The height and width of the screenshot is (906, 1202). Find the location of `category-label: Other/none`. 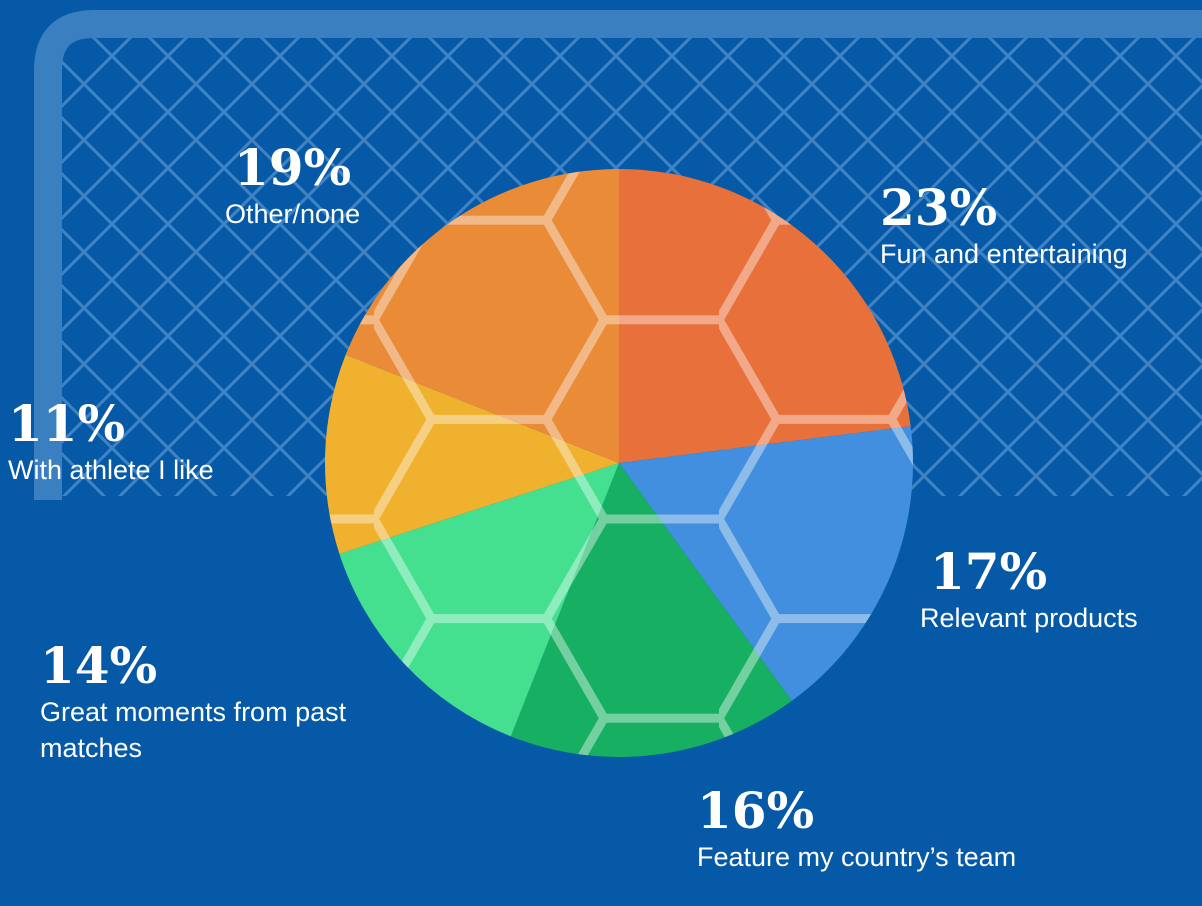

category-label: Other/none is located at coordinates (293, 214).